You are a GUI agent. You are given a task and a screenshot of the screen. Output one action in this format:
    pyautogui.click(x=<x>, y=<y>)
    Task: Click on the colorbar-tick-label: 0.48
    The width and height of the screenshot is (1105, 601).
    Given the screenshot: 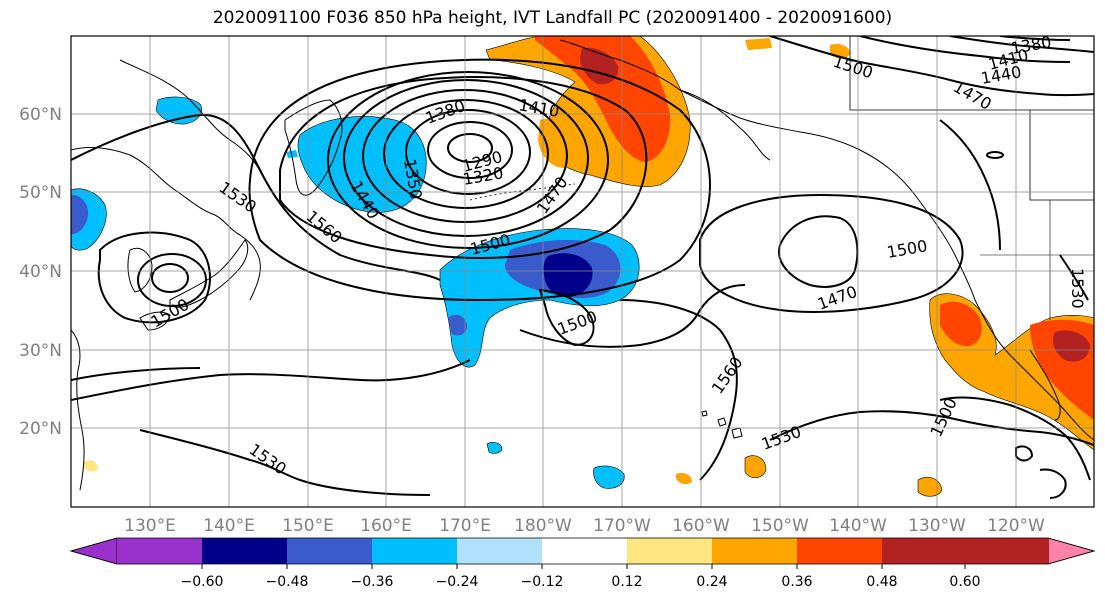 What is the action you would take?
    pyautogui.click(x=881, y=582)
    